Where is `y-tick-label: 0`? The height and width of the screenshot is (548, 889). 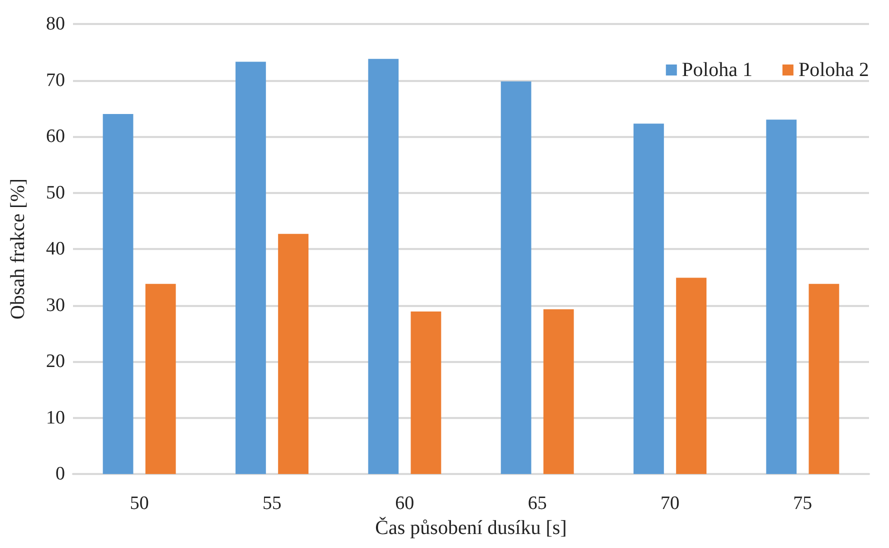
y-tick-label: 0 is located at coordinates (60, 474).